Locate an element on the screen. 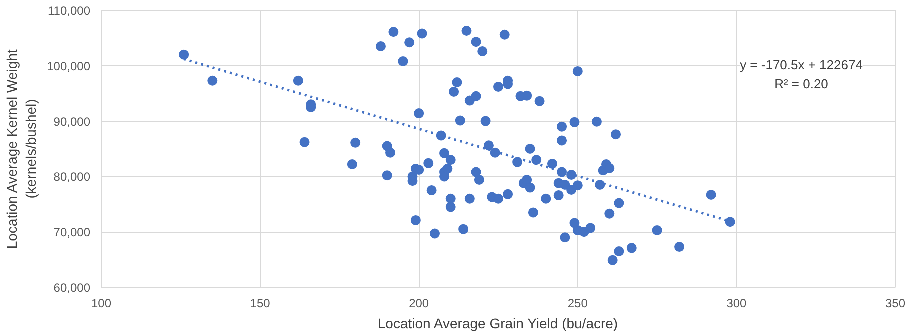  y-tick-label: 110,000 is located at coordinates (69, 11).